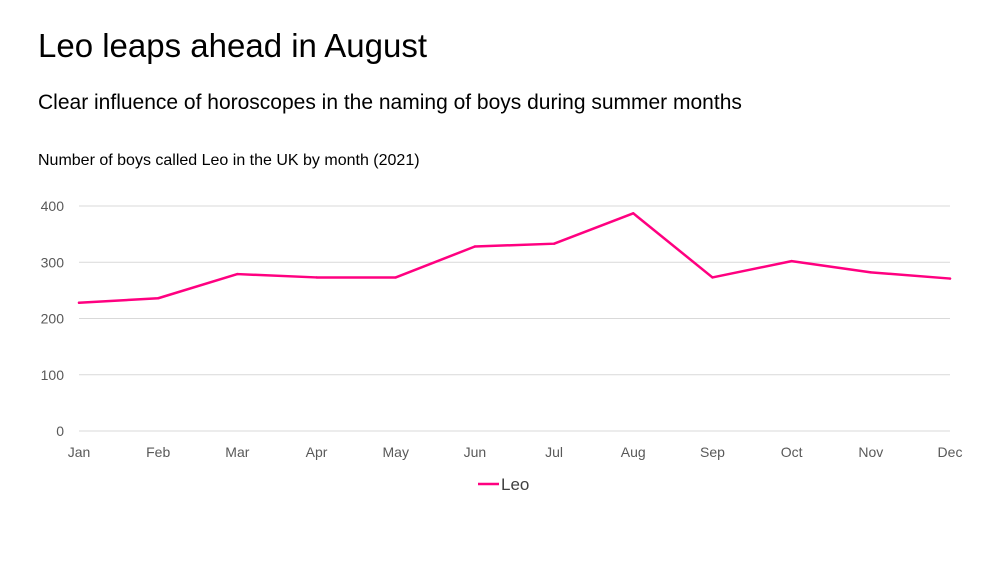  What do you see at coordinates (53, 262) in the screenshot?
I see `y-tick-label: 300` at bounding box center [53, 262].